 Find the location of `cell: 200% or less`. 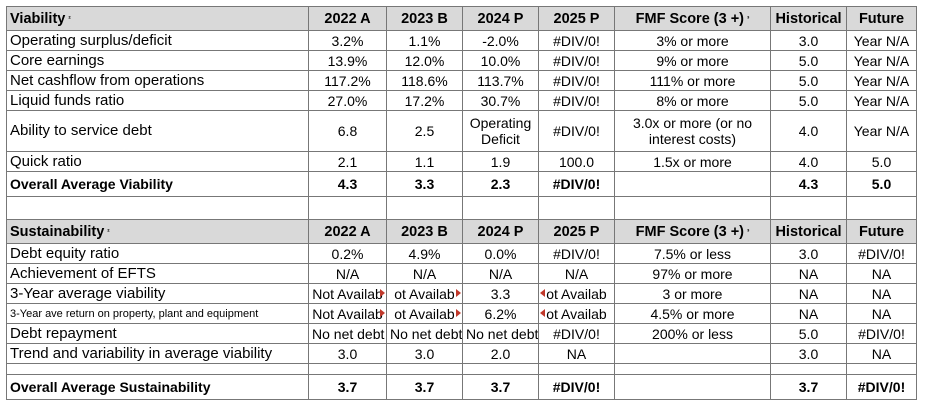

cell: 200% or less is located at coordinates (692, 333).